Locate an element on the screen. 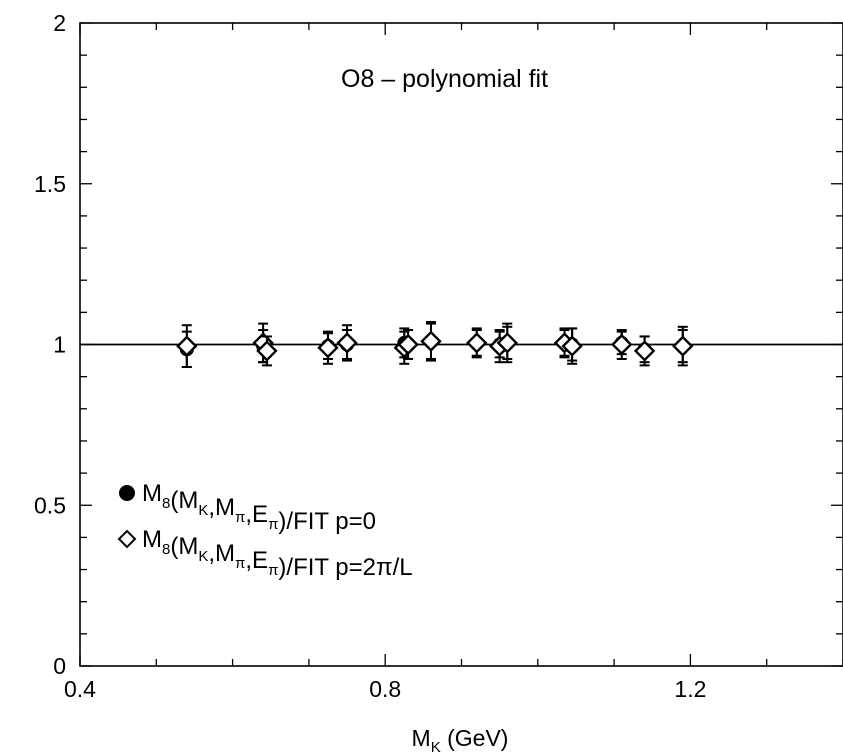 The height and width of the screenshot is (756, 843). data-points is located at coordinates (435, 344).